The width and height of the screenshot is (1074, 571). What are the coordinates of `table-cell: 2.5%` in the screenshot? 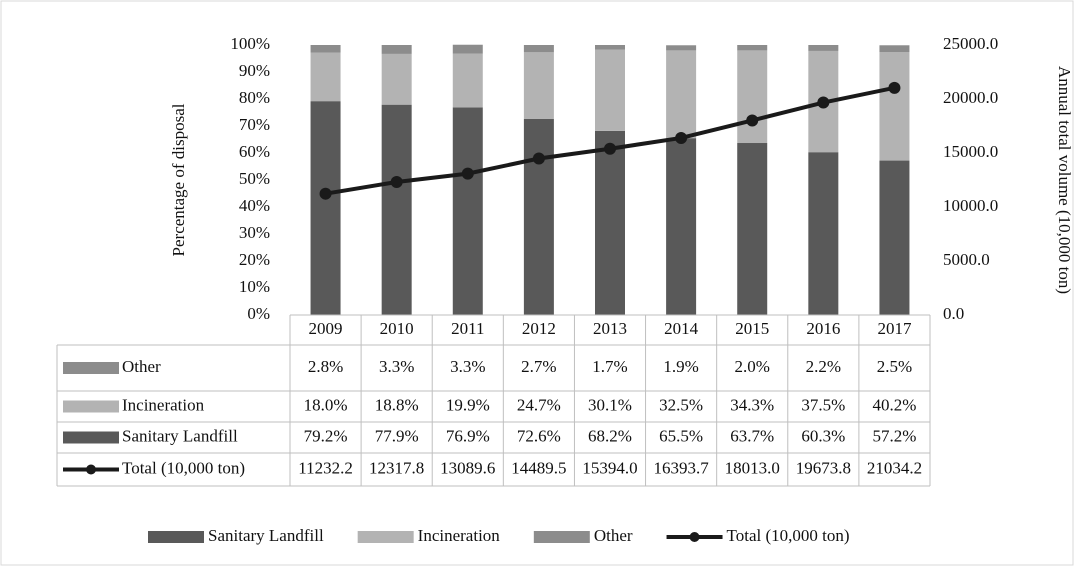 It's located at (894, 366).